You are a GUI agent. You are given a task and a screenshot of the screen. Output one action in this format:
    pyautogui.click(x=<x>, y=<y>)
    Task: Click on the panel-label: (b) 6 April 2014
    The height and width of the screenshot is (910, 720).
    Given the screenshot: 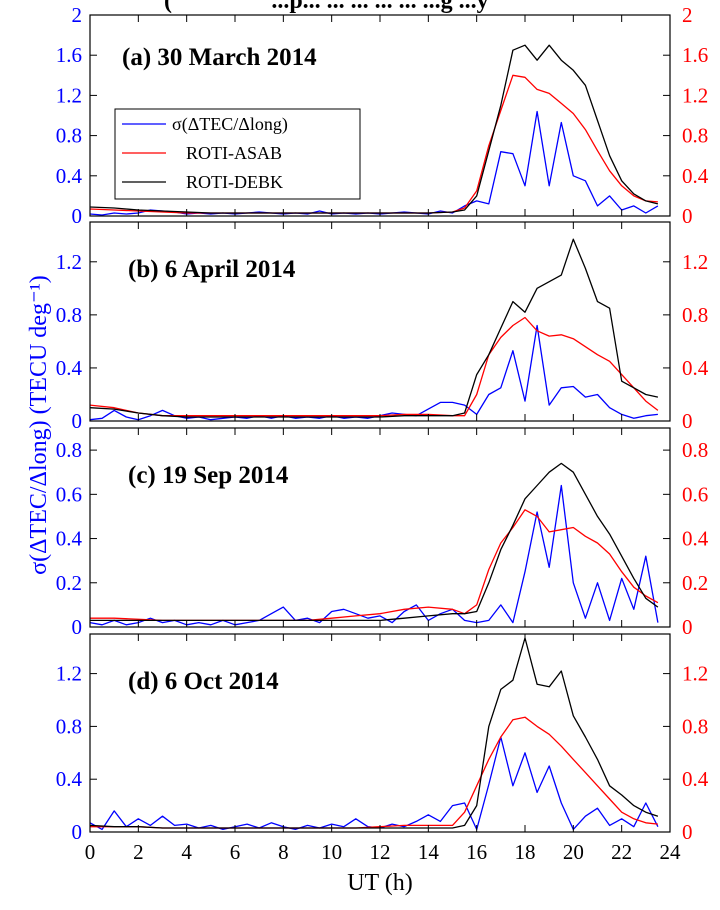 What is the action you would take?
    pyautogui.click(x=212, y=269)
    